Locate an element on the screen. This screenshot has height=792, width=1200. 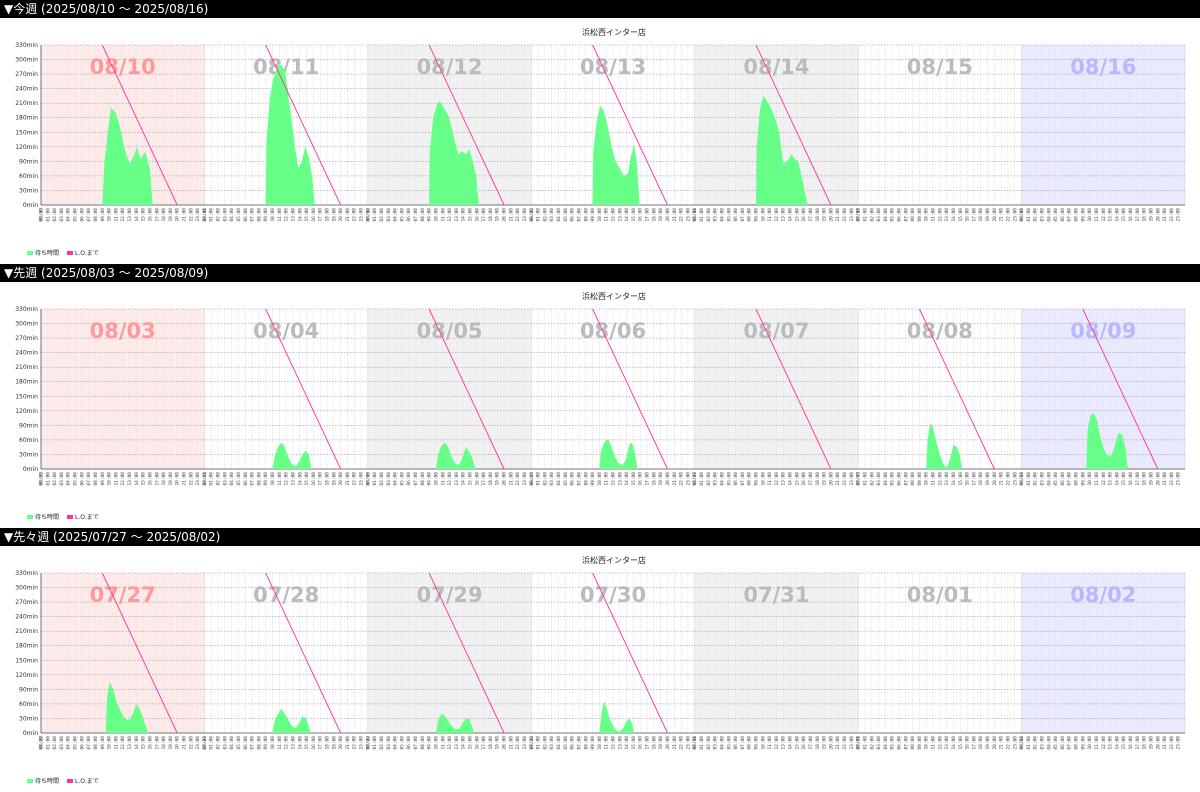
y-tick-label: 330min is located at coordinates (26, 573).